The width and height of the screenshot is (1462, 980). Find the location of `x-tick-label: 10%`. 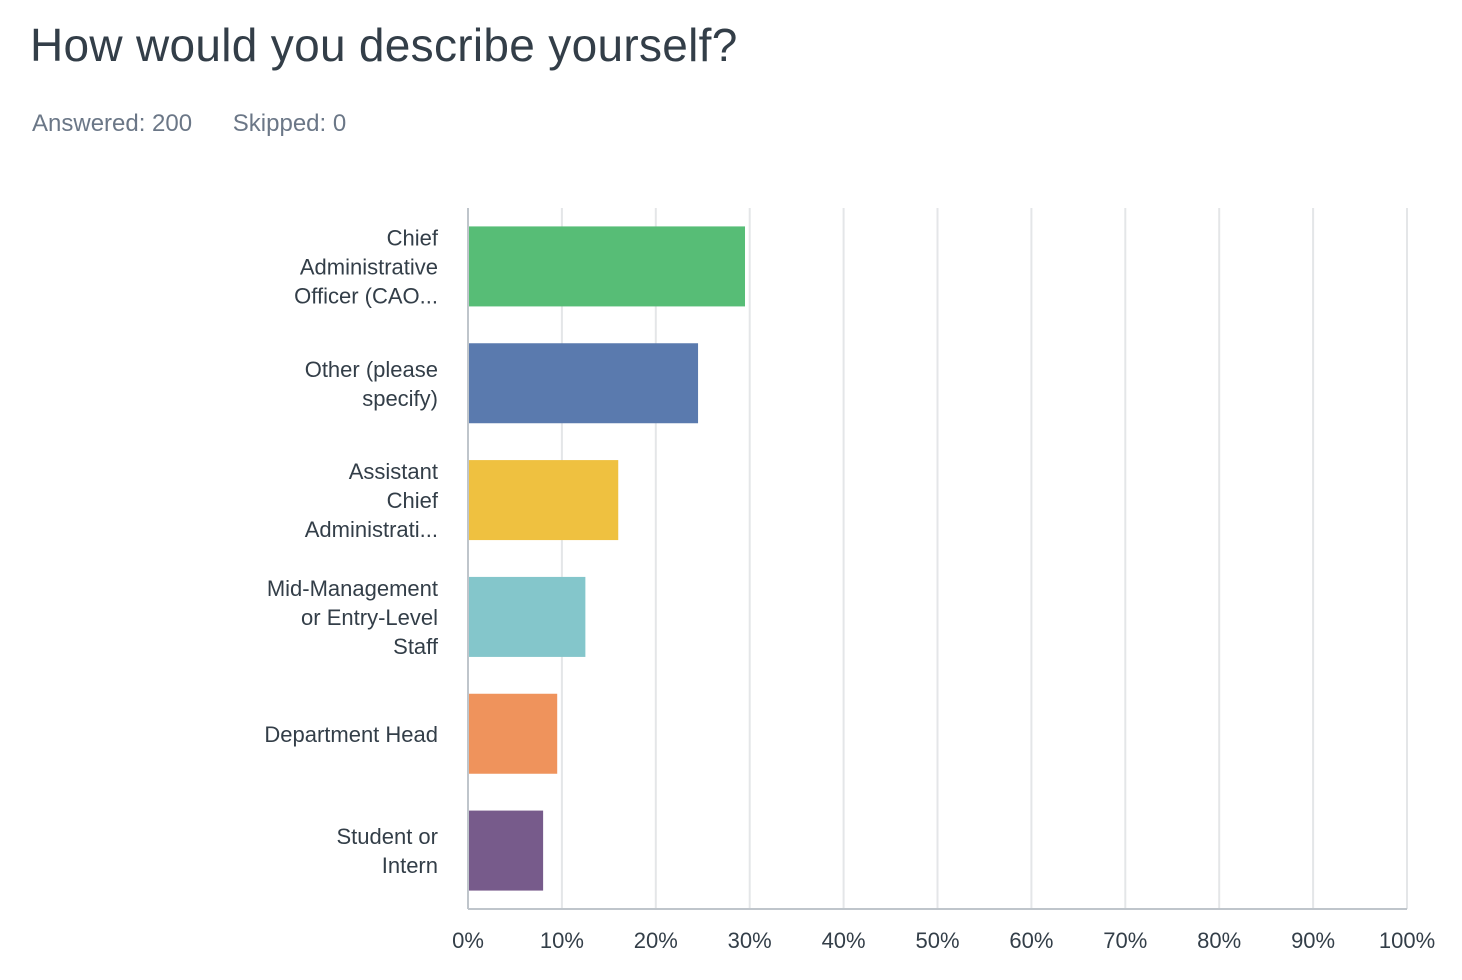

x-tick-label: 10% is located at coordinates (562, 940).